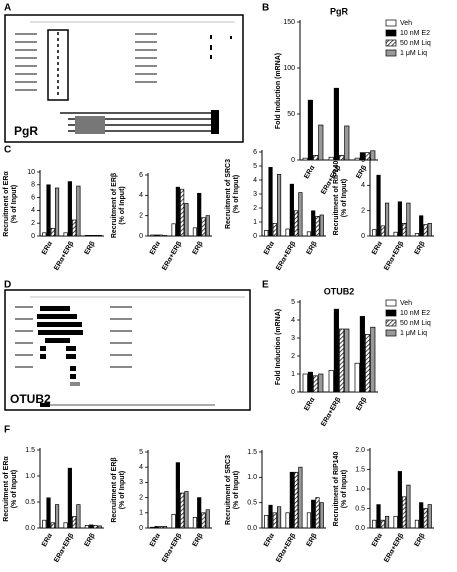  What do you see at coordinates (127, 350) in the screenshot?
I see `genome-browser: OTUB2` at bounding box center [127, 350].